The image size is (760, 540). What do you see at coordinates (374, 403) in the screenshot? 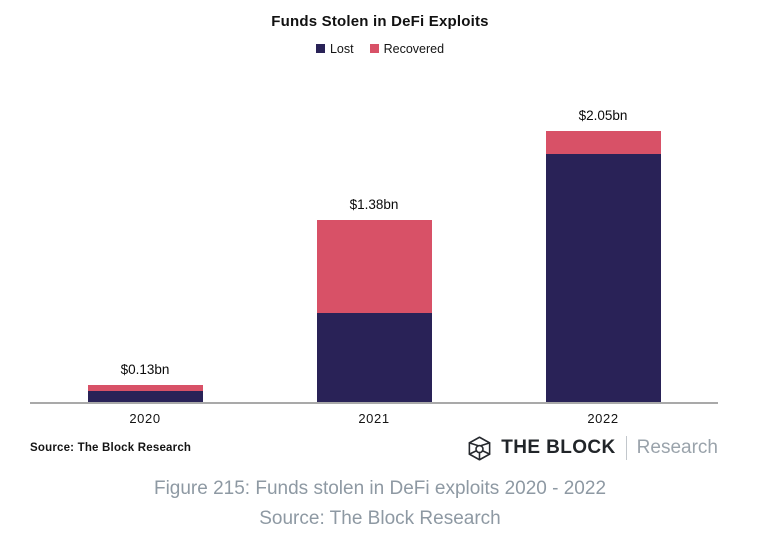
I see `x-axis-line` at bounding box center [374, 403].